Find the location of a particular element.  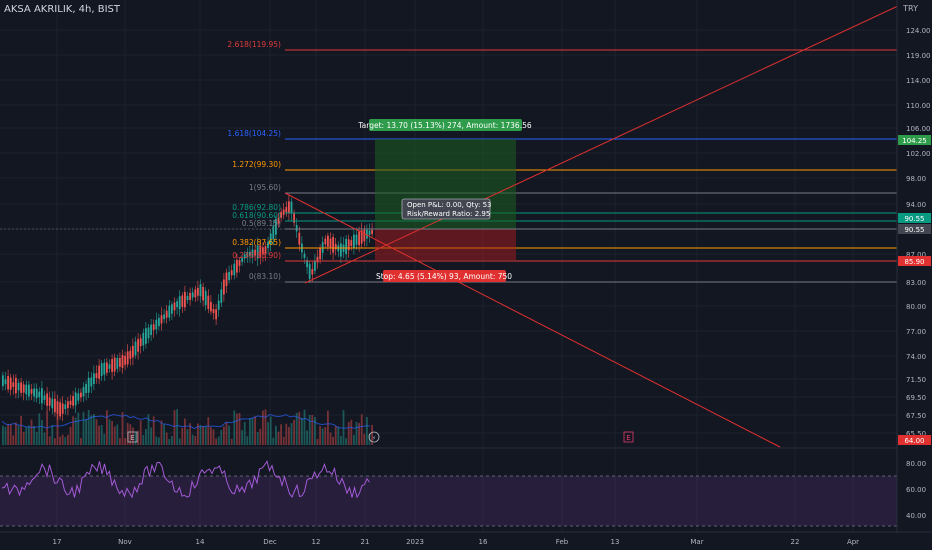

price-tag-bg is located at coordinates (914, 140).